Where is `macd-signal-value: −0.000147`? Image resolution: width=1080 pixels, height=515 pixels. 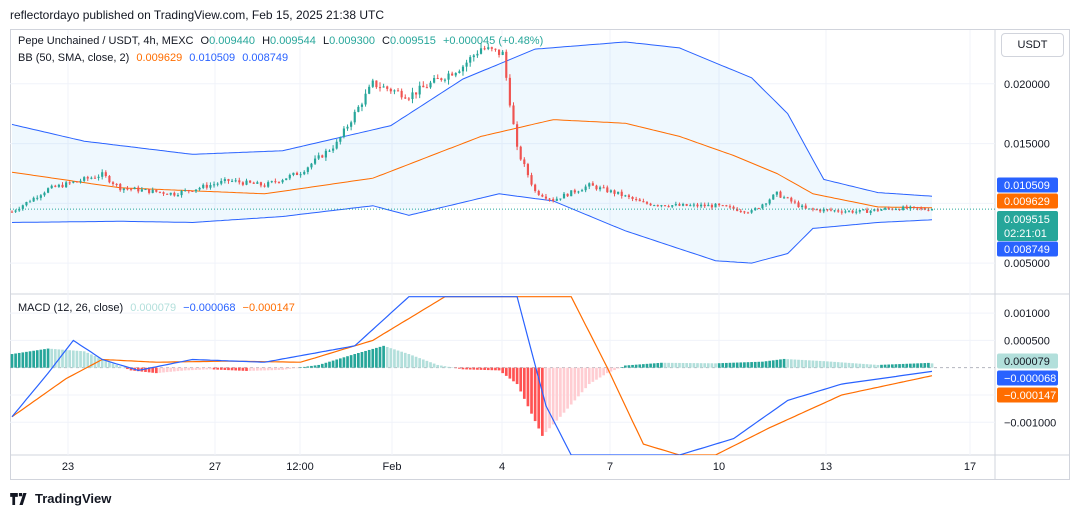
macd-signal-value: −0.000147 is located at coordinates (268, 308).